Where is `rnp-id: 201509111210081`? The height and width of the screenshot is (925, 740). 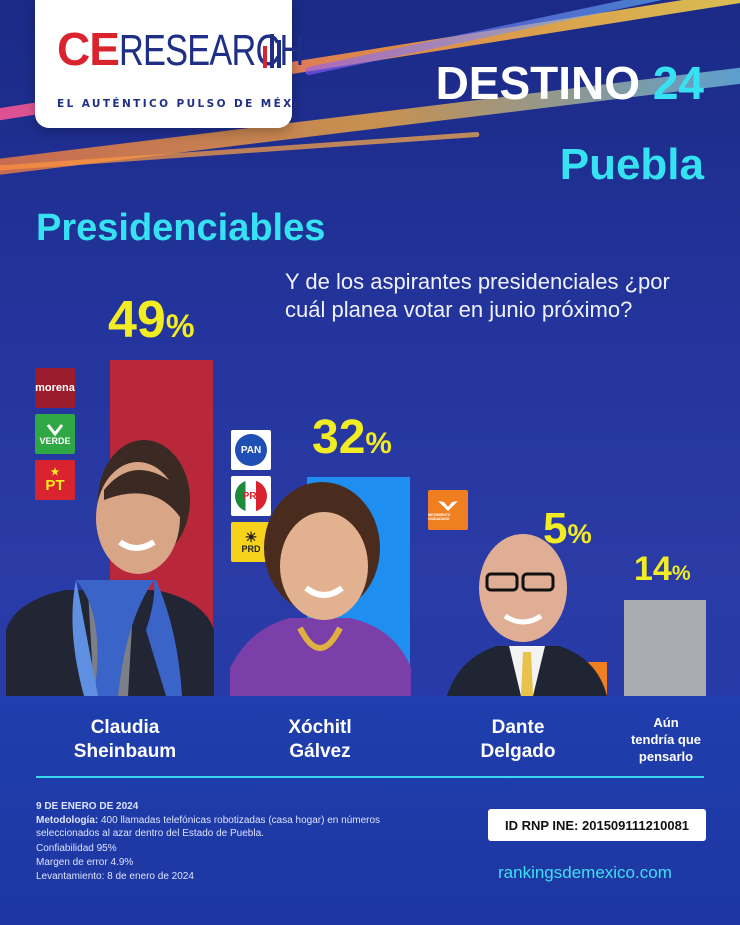
rnp-id: 201509111210081 is located at coordinates (636, 825).